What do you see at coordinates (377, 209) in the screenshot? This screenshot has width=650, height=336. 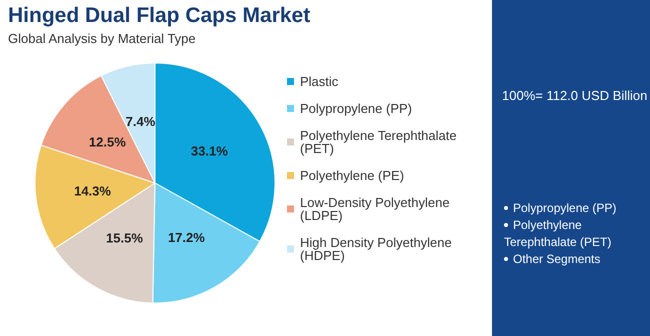 I see `legend-label: Low-Density Polyethylene (LDPE)` at bounding box center [377, 209].